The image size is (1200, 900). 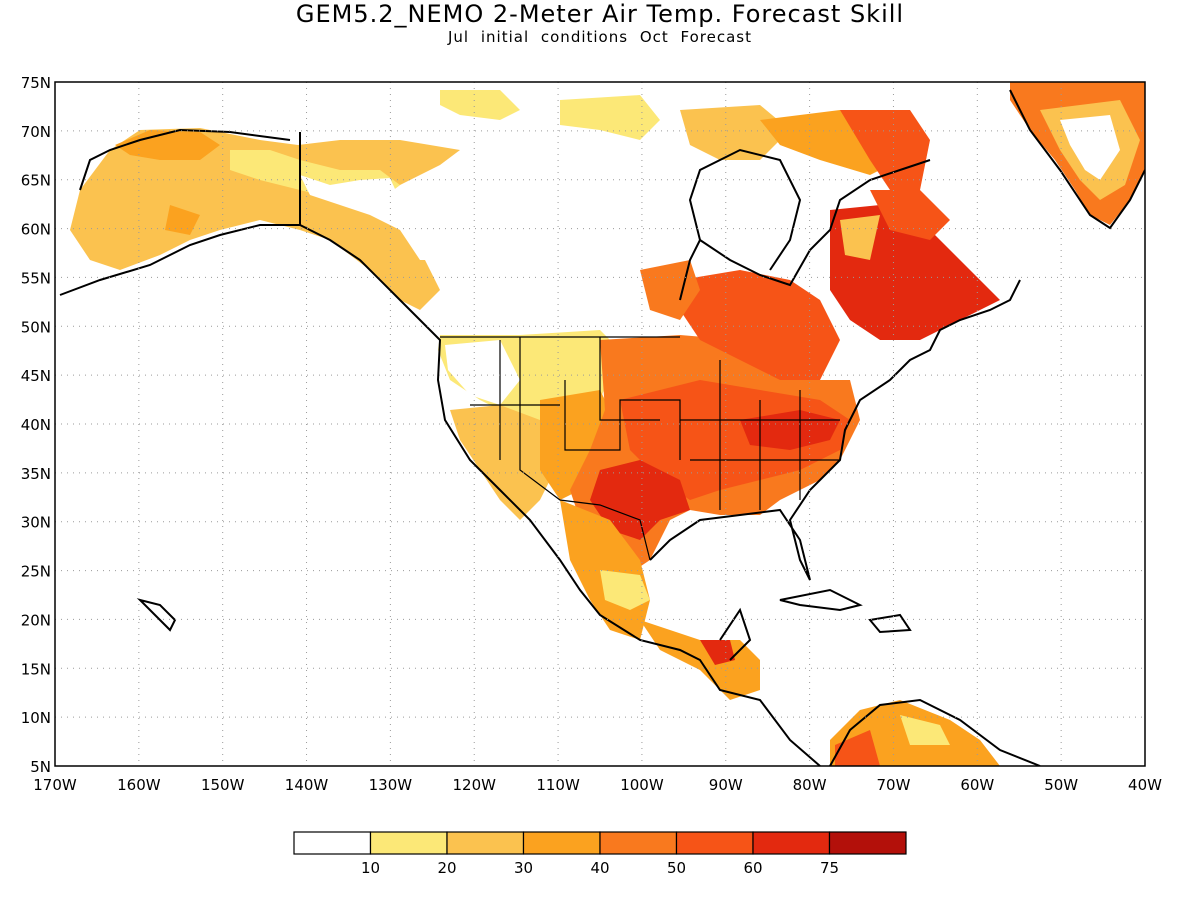 What do you see at coordinates (599, 868) in the screenshot?
I see `colorbar-label: 40` at bounding box center [599, 868].